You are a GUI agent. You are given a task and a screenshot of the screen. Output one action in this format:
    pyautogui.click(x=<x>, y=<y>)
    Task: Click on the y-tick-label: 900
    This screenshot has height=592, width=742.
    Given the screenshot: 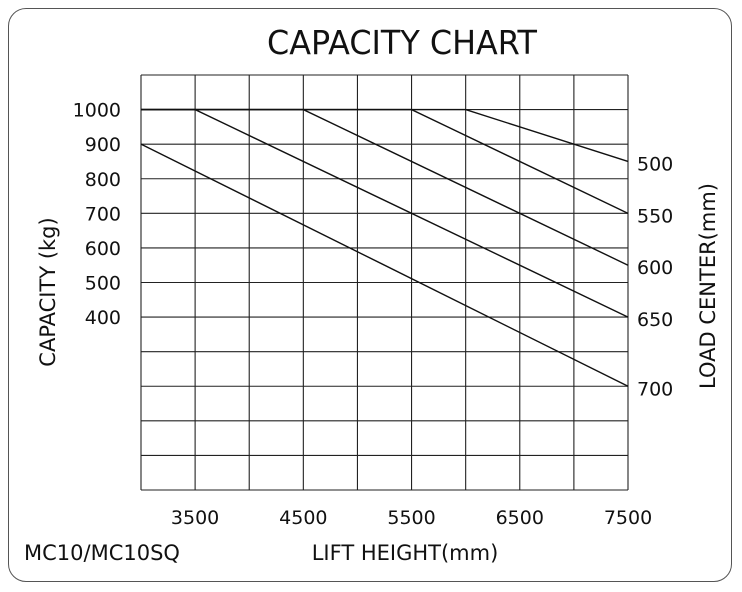 What is the action you would take?
    pyautogui.click(x=103, y=145)
    